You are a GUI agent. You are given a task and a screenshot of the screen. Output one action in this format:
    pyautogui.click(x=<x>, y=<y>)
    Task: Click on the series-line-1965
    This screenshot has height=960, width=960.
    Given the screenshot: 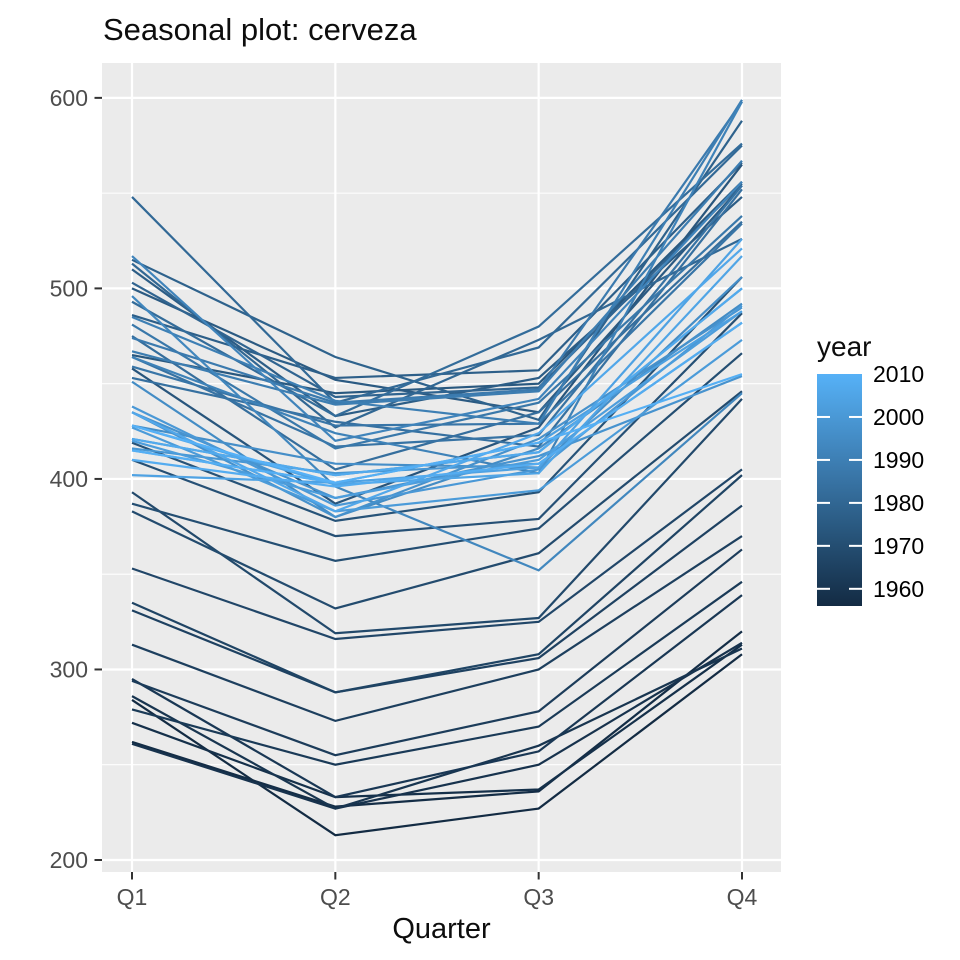 What is the action you would take?
    pyautogui.click(x=437, y=599)
    